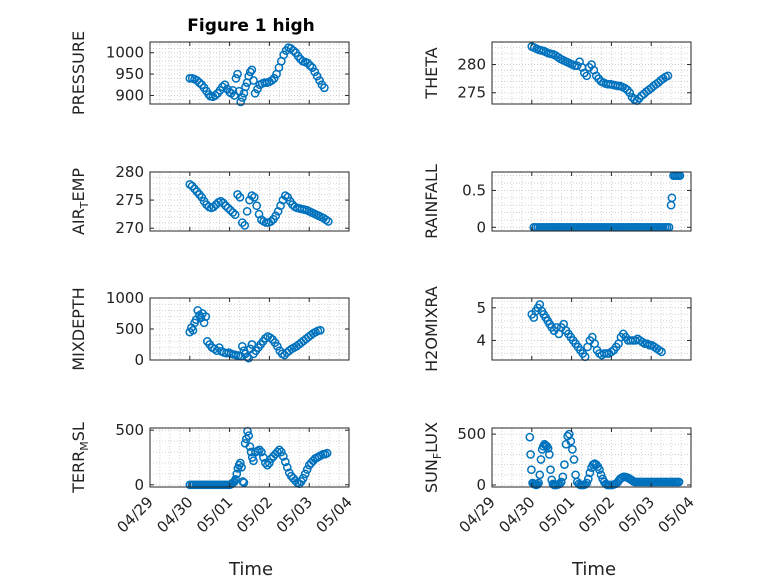 The image size is (778, 583). I want to click on y-axis-label: SUNFLUX, so click(433, 457).